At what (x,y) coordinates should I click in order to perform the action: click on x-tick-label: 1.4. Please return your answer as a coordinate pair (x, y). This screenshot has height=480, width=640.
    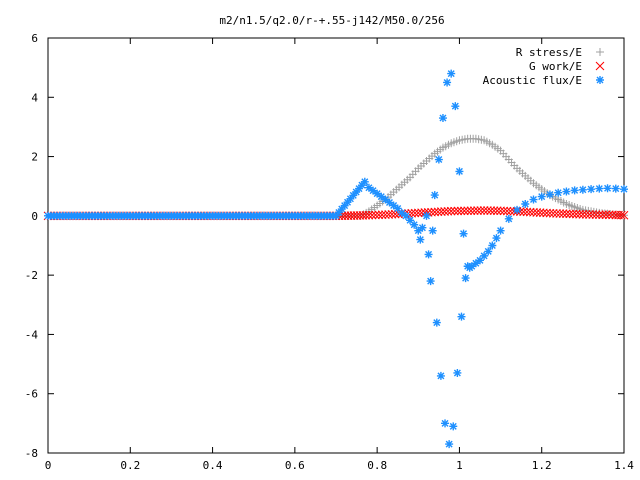
    Looking at the image, I should click on (624, 465).